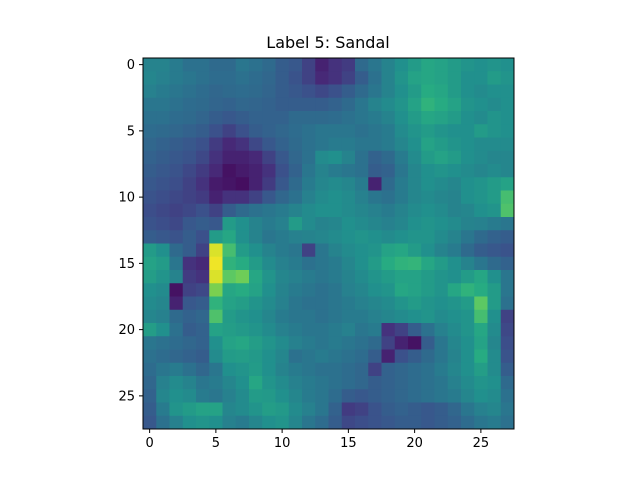  Describe the element at coordinates (327, 42) in the screenshot. I see `chart-title: Label 5: Sandal` at that location.